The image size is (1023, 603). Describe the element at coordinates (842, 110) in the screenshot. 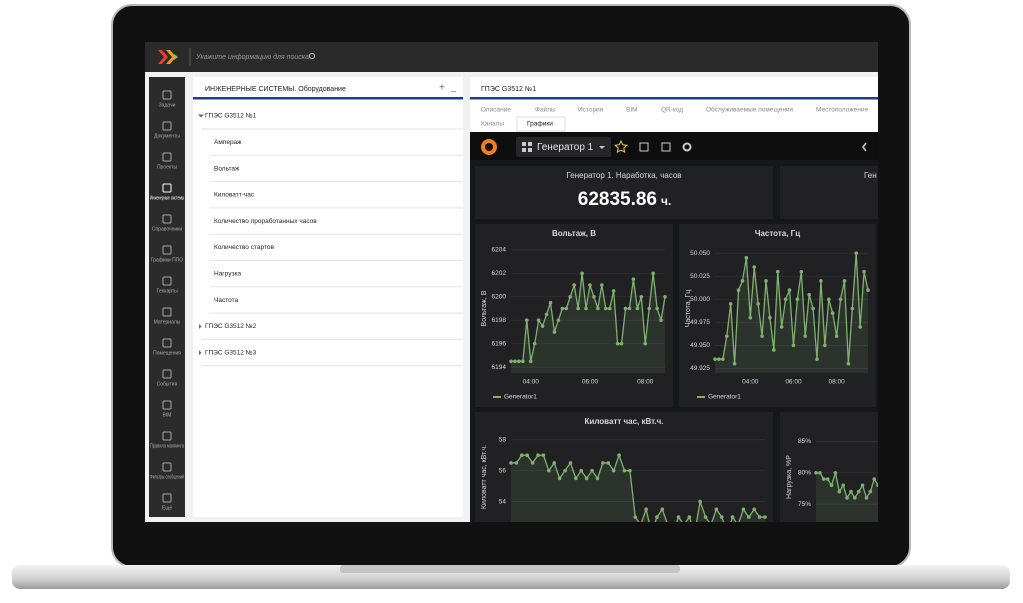

I see `tab: Местоположение` at that location.